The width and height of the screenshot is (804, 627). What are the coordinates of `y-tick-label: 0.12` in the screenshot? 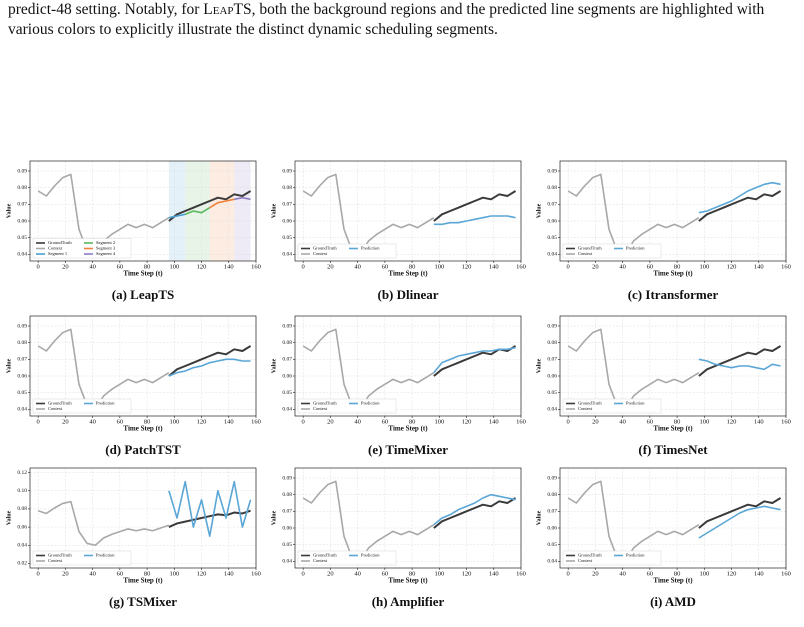 It's located at (22, 473).